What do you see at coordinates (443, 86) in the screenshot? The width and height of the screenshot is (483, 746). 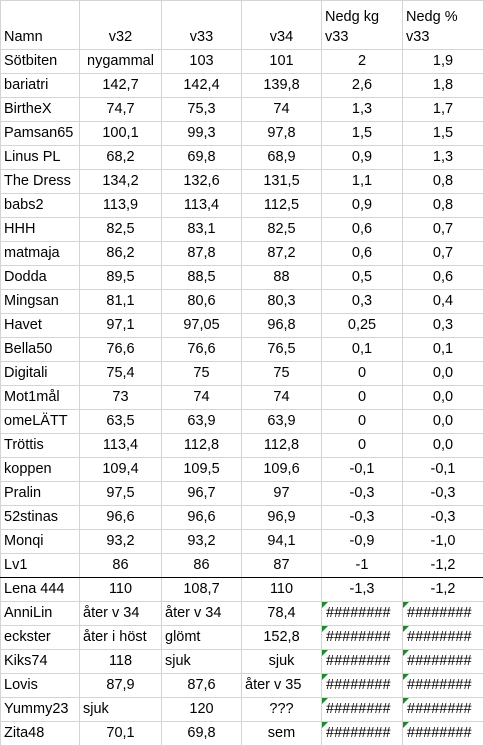 I see `cell-nedg-pct: 1,8` at bounding box center [443, 86].